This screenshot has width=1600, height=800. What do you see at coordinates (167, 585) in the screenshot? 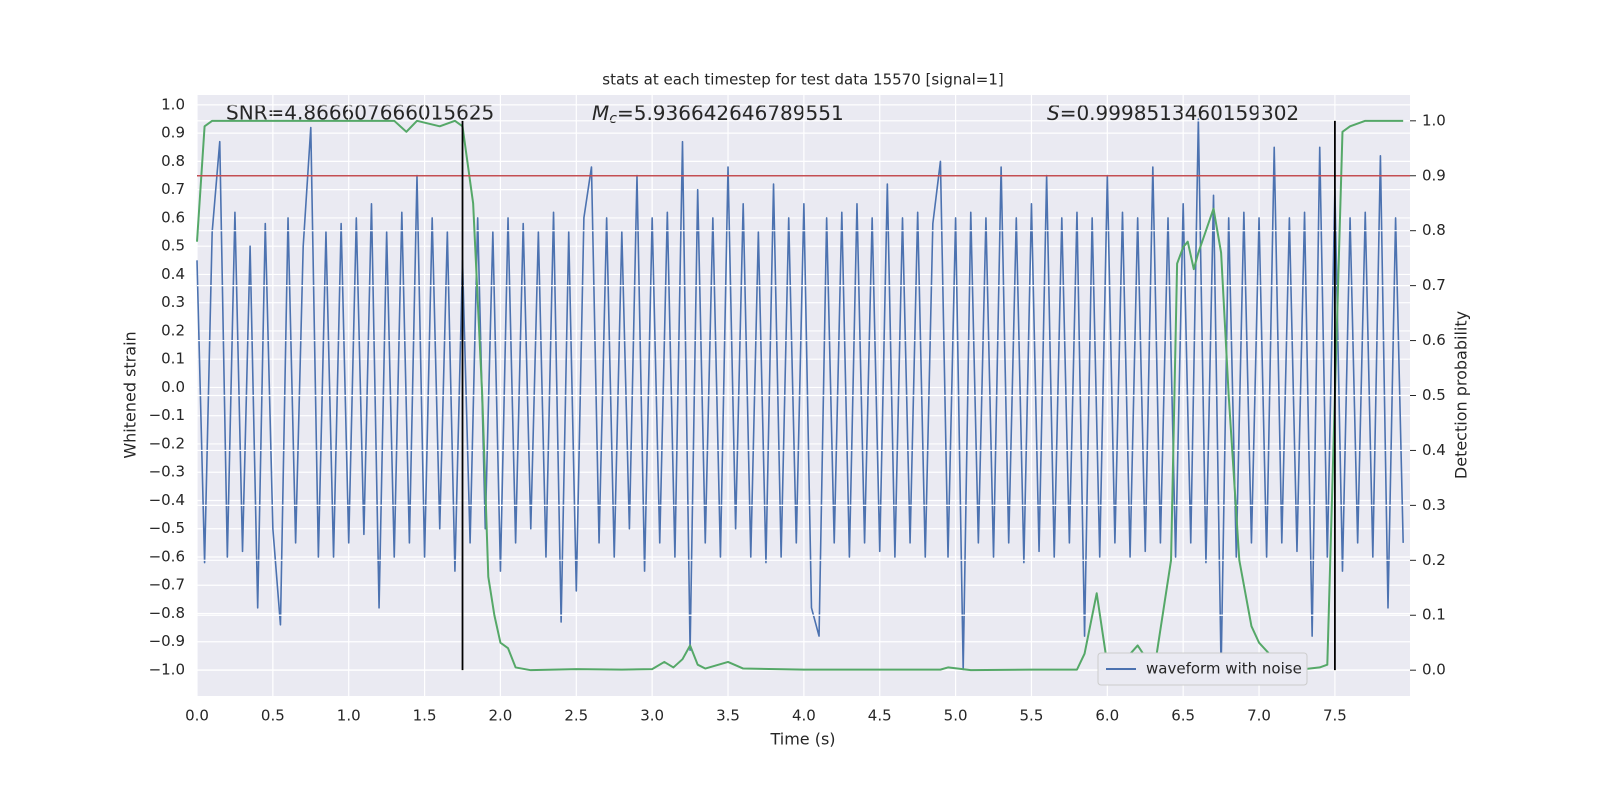
I see `y-tick-label: −0.7` at bounding box center [167, 585].